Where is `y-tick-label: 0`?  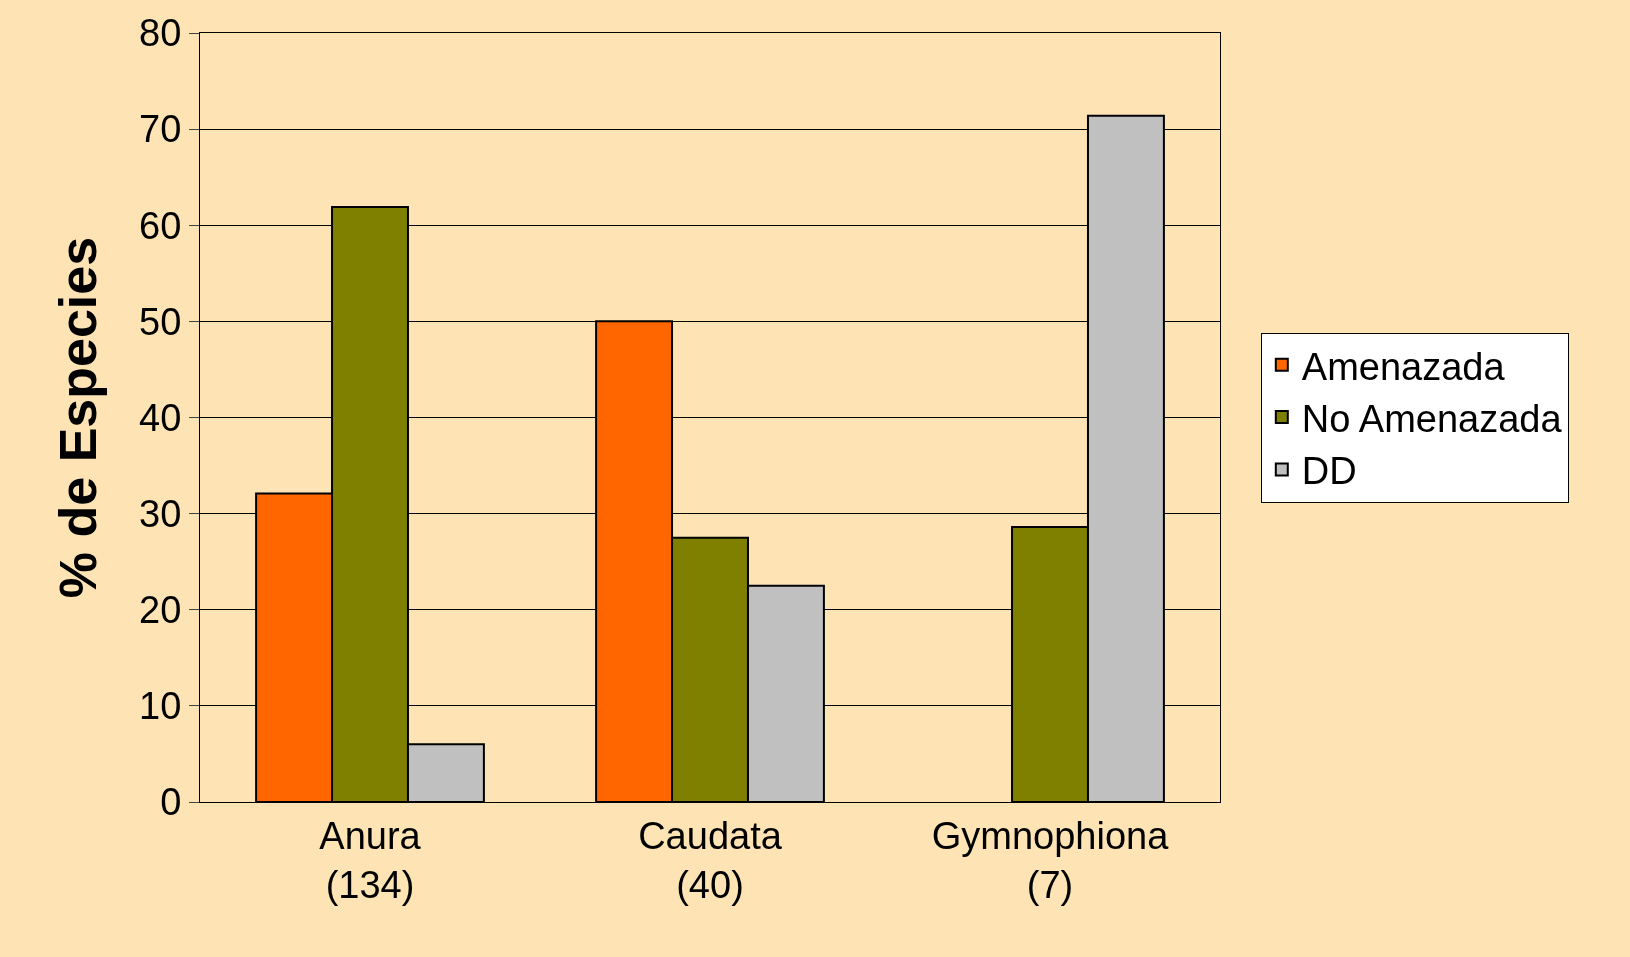 y-tick-label: 0 is located at coordinates (171, 802).